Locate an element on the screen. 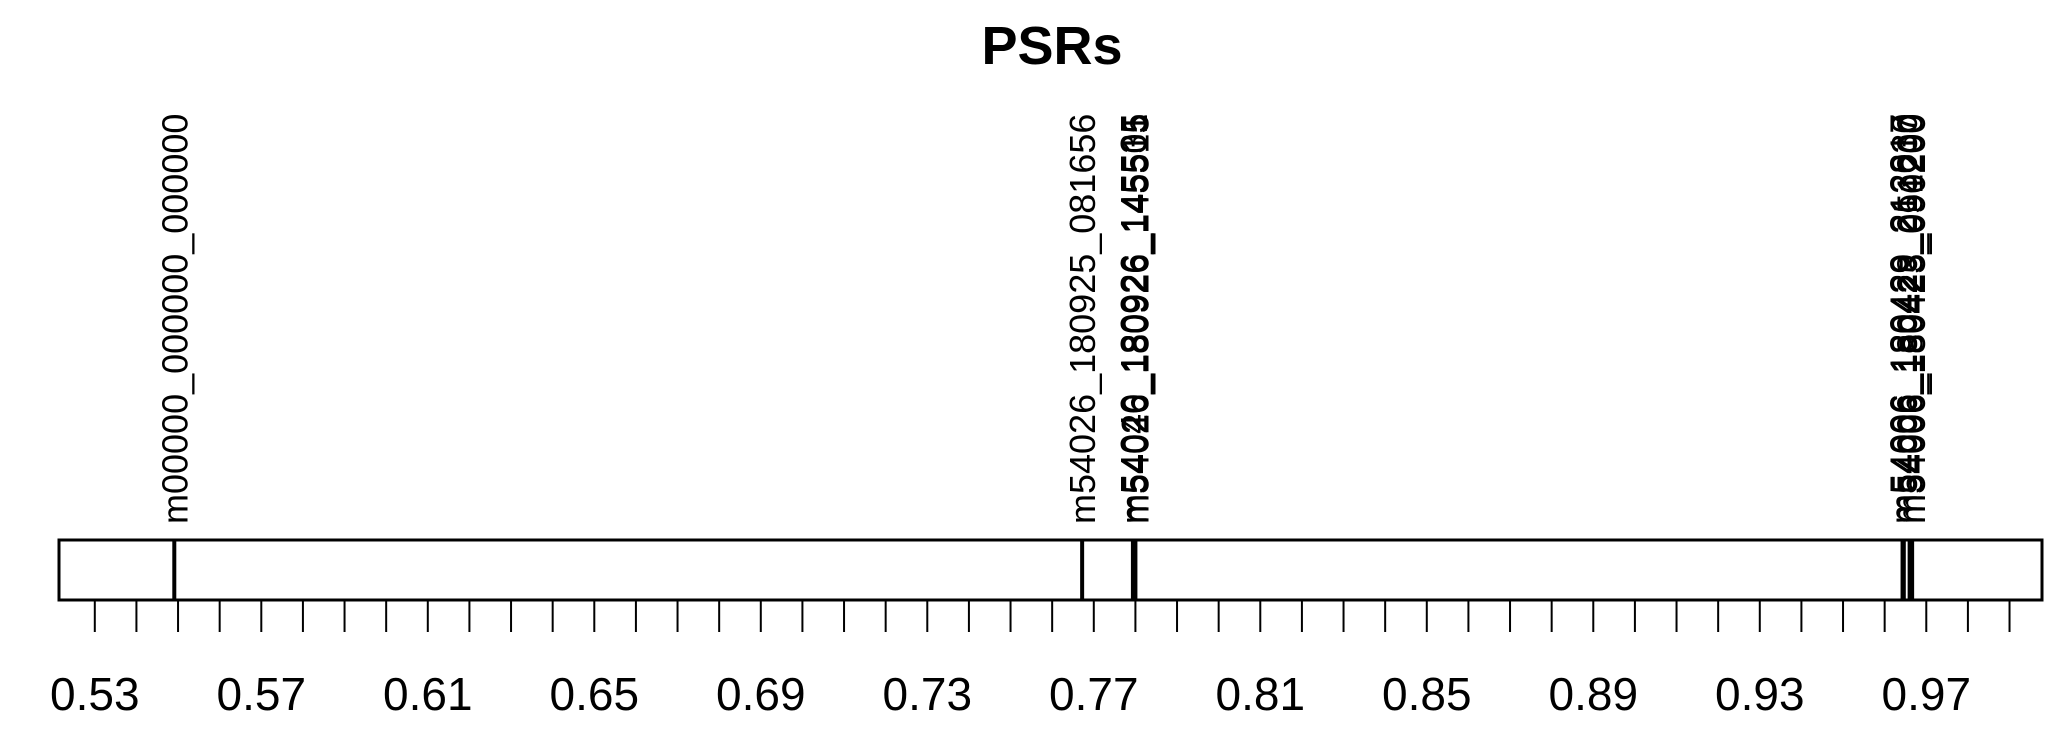 The width and height of the screenshot is (2046, 749). psr-label-4: m54026_180926_145515 is located at coordinates (1135, 319).